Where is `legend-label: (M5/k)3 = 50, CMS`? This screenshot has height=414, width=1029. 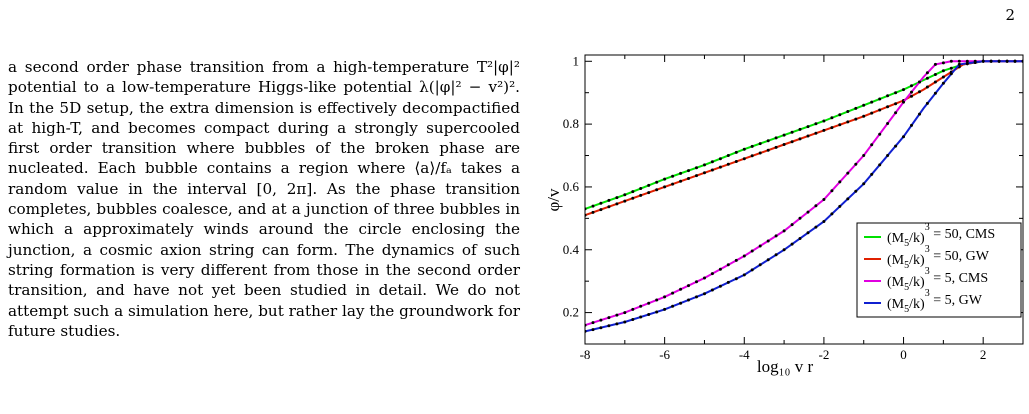 legend-label: (M5/k)3 = 50, CMS is located at coordinates (941, 235).